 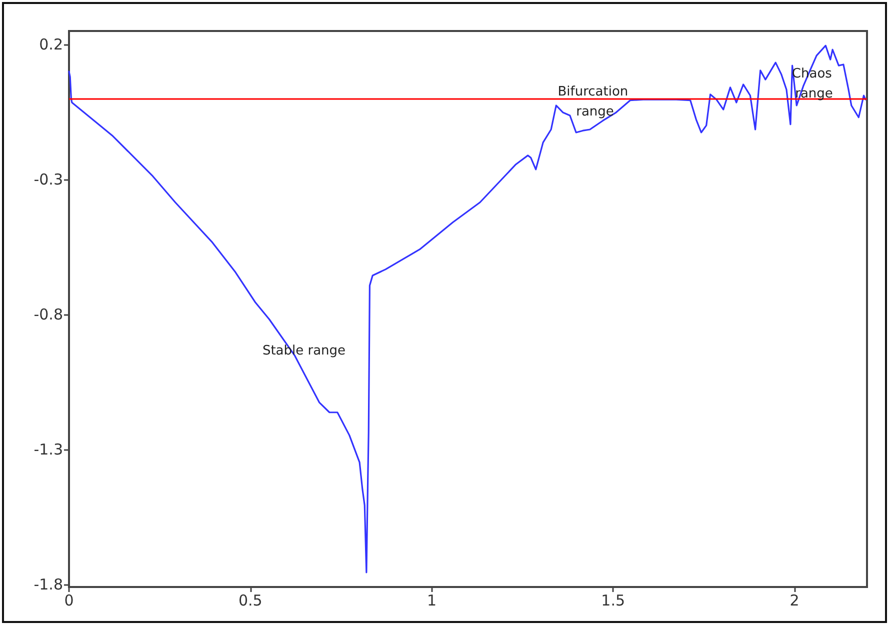 I want to click on y-tick-label: -0.8, so click(x=48, y=314).